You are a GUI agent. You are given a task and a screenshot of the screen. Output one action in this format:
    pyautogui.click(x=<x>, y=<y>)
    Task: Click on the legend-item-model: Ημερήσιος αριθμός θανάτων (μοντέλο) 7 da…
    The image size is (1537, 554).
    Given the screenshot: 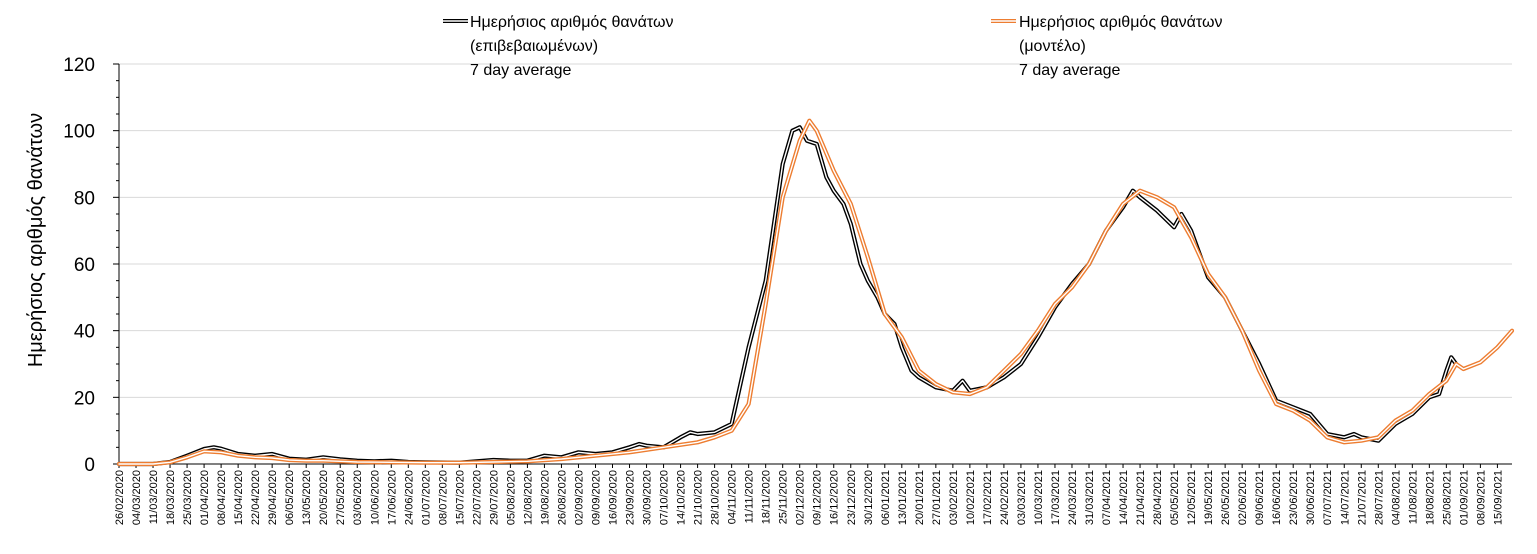 What is the action you would take?
    pyautogui.click(x=1106, y=46)
    